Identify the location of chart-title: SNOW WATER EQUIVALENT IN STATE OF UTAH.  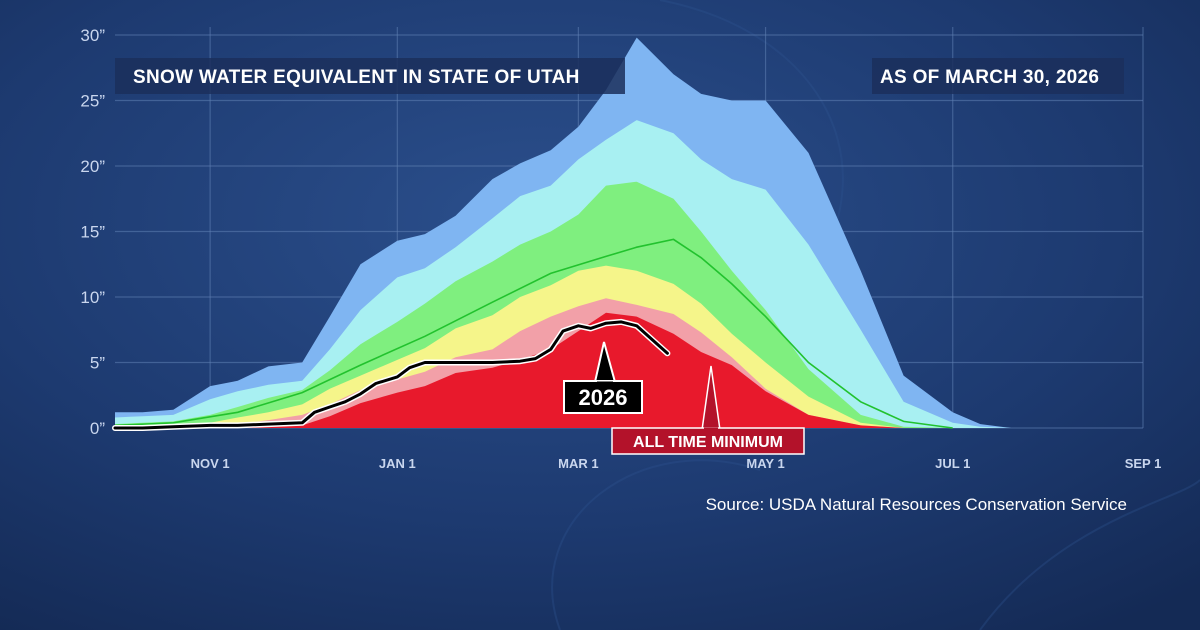
(356, 77).